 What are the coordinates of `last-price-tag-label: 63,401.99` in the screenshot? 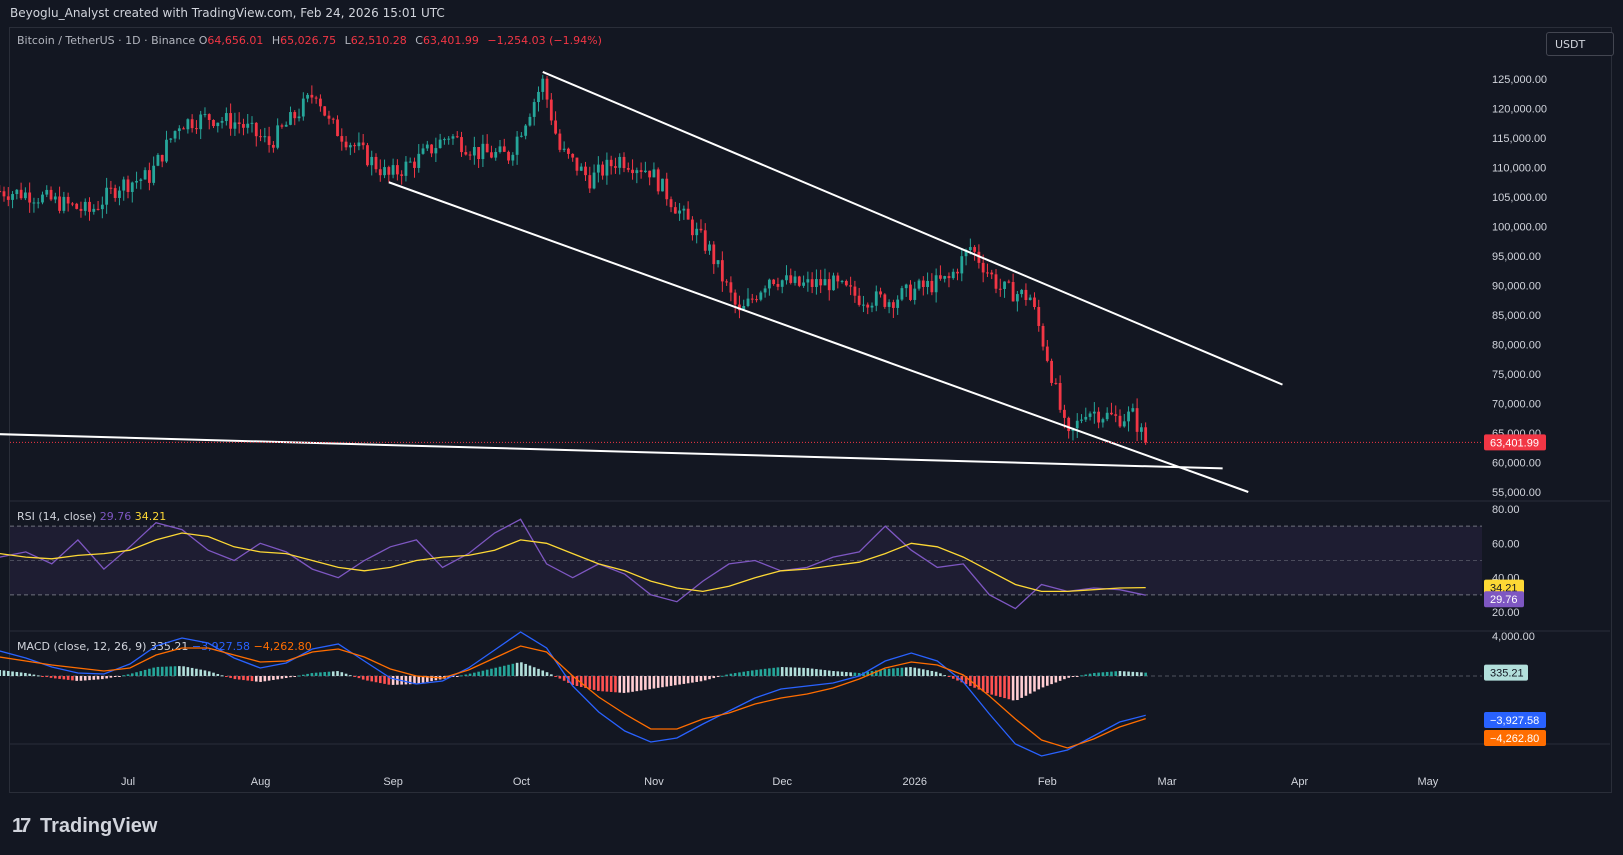 It's located at (1514, 443).